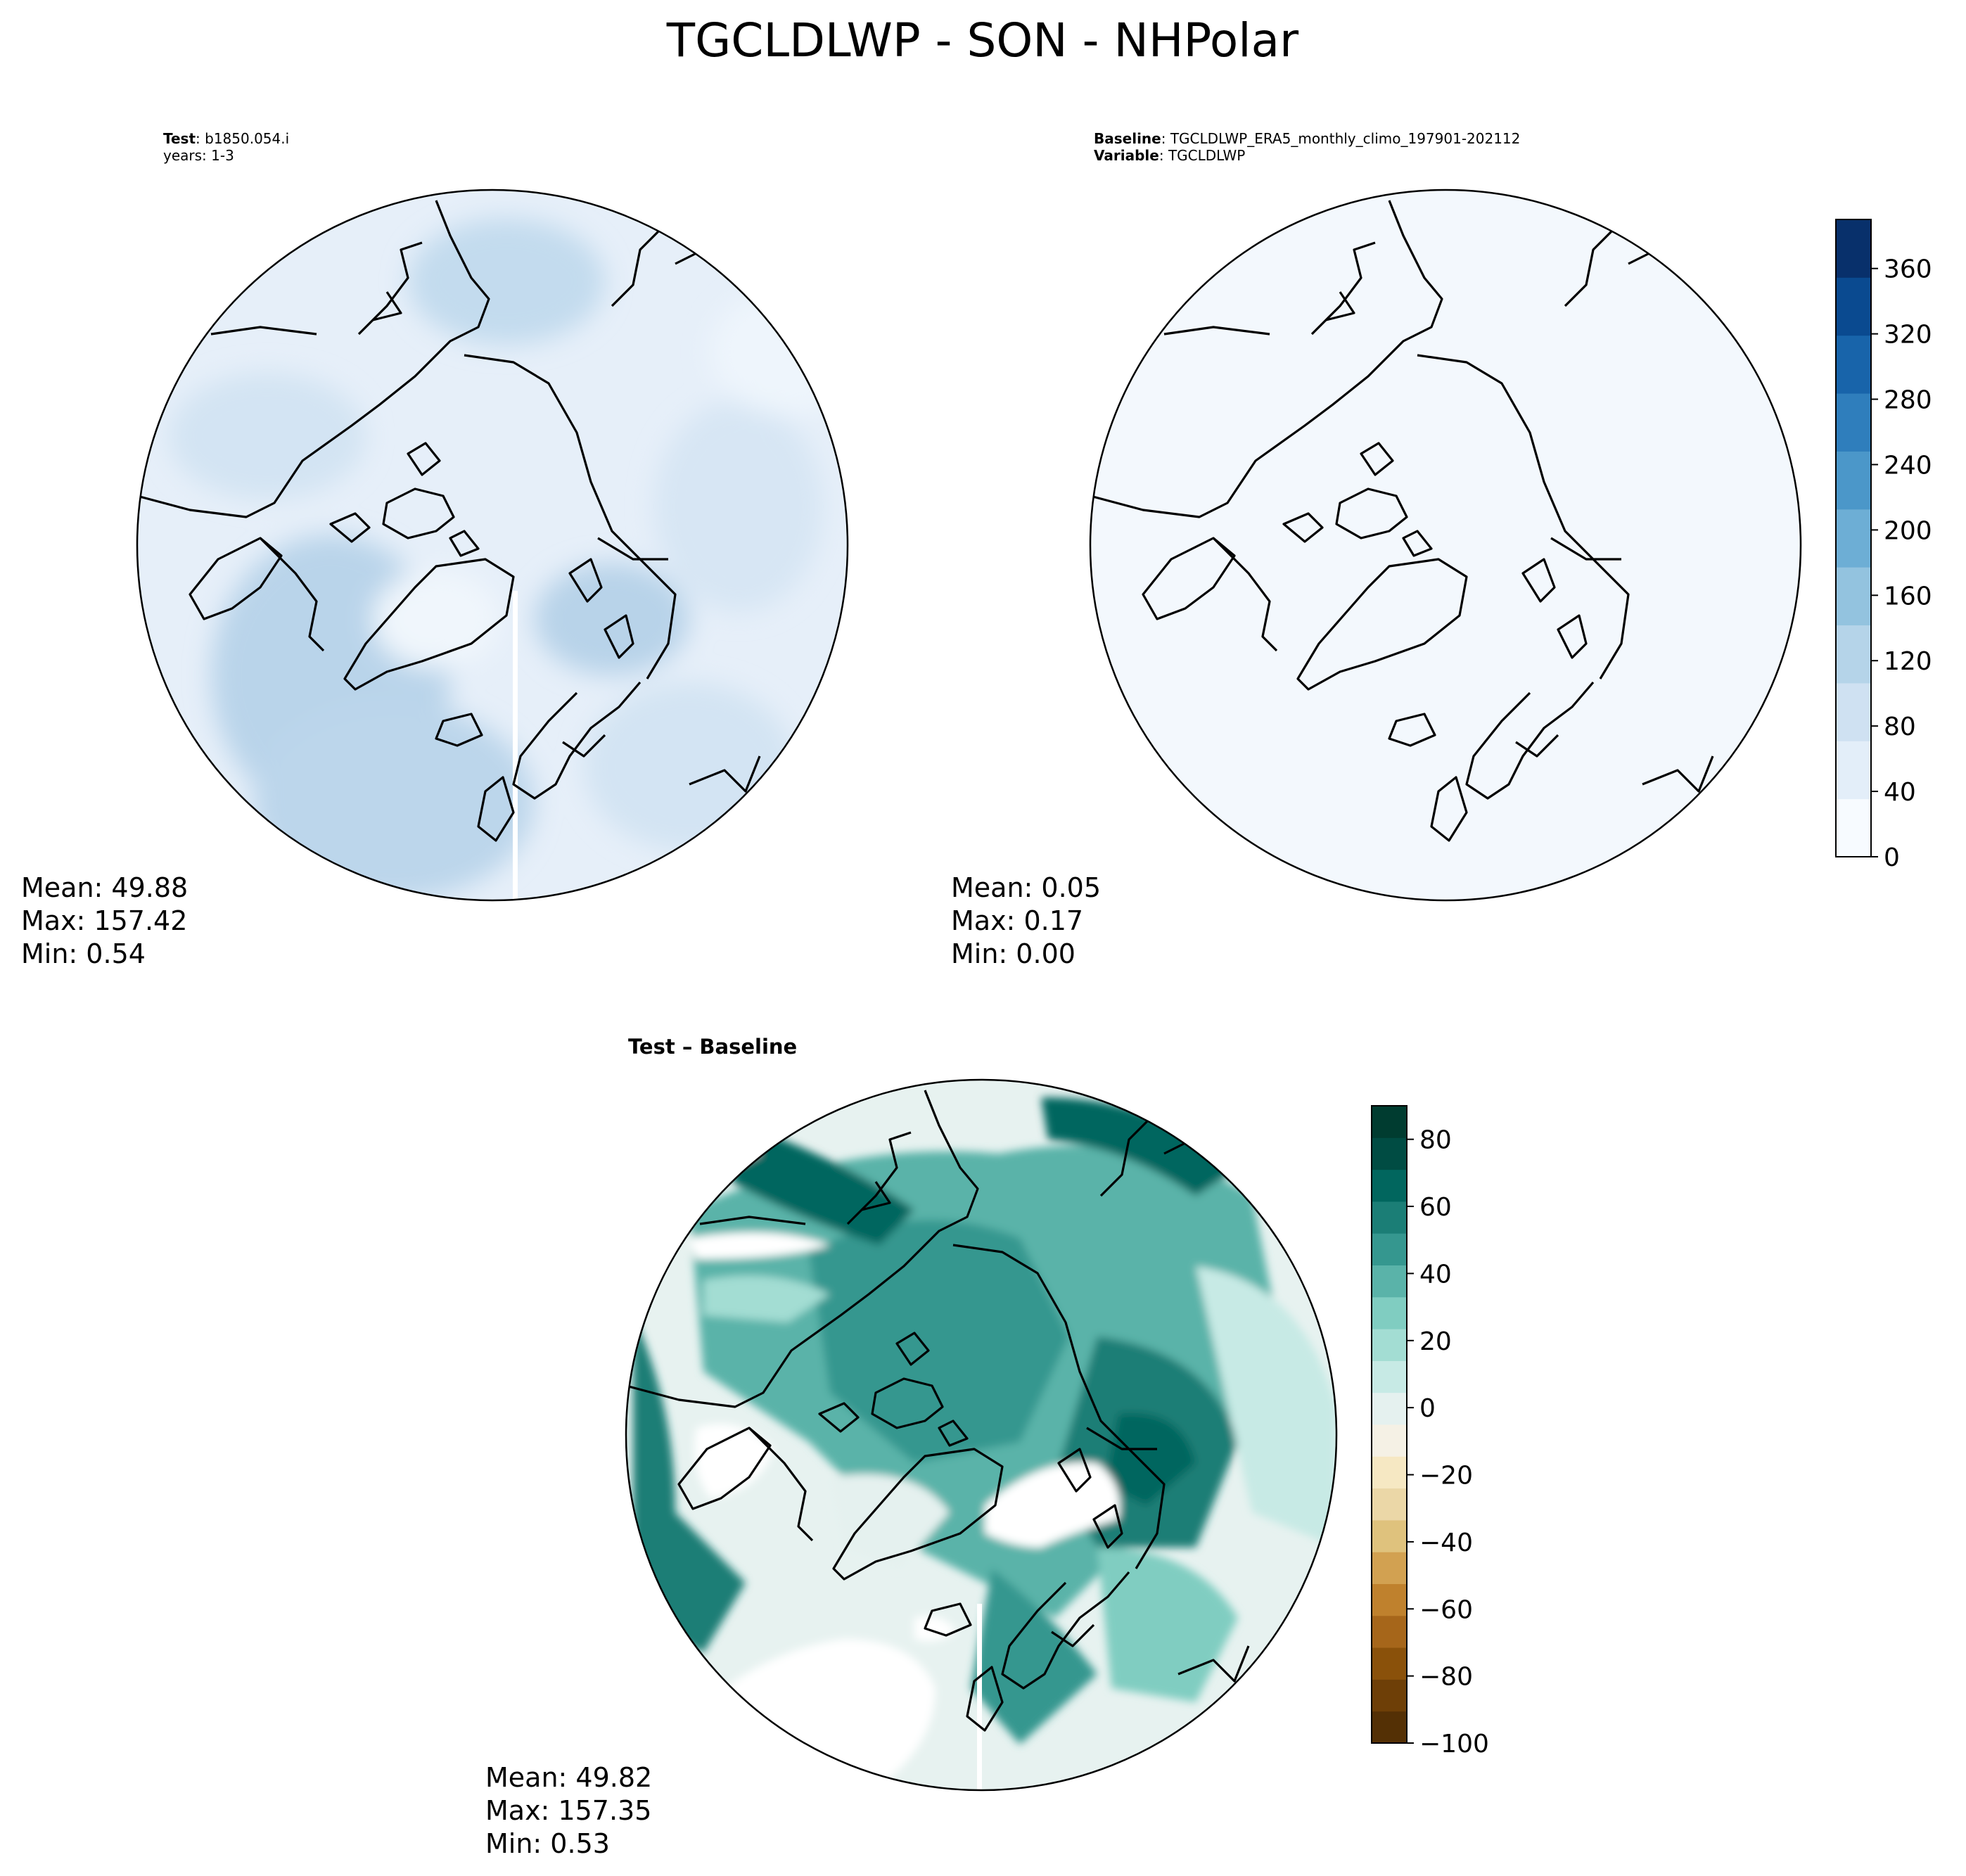  What do you see at coordinates (247, 138) in the screenshot?
I see `test-header-value: b1850.054.i` at bounding box center [247, 138].